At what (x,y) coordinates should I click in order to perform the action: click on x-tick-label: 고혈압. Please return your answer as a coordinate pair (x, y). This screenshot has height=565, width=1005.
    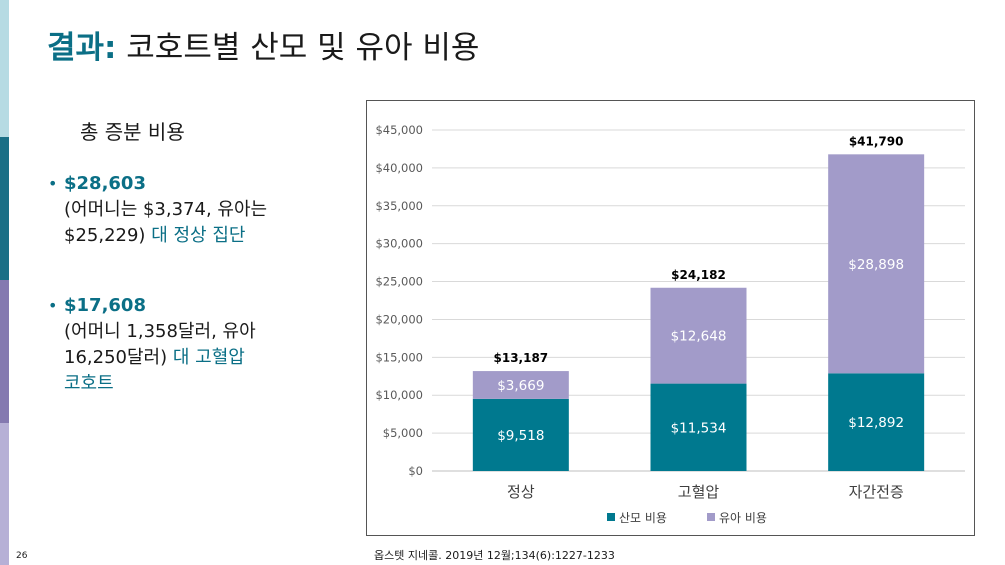
    Looking at the image, I should click on (699, 492).